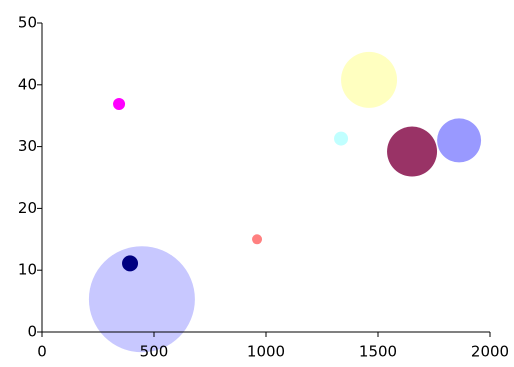 This screenshot has height=367, width=514. Describe the element at coordinates (27, 146) in the screenshot. I see `y-tick-label: 30` at that location.